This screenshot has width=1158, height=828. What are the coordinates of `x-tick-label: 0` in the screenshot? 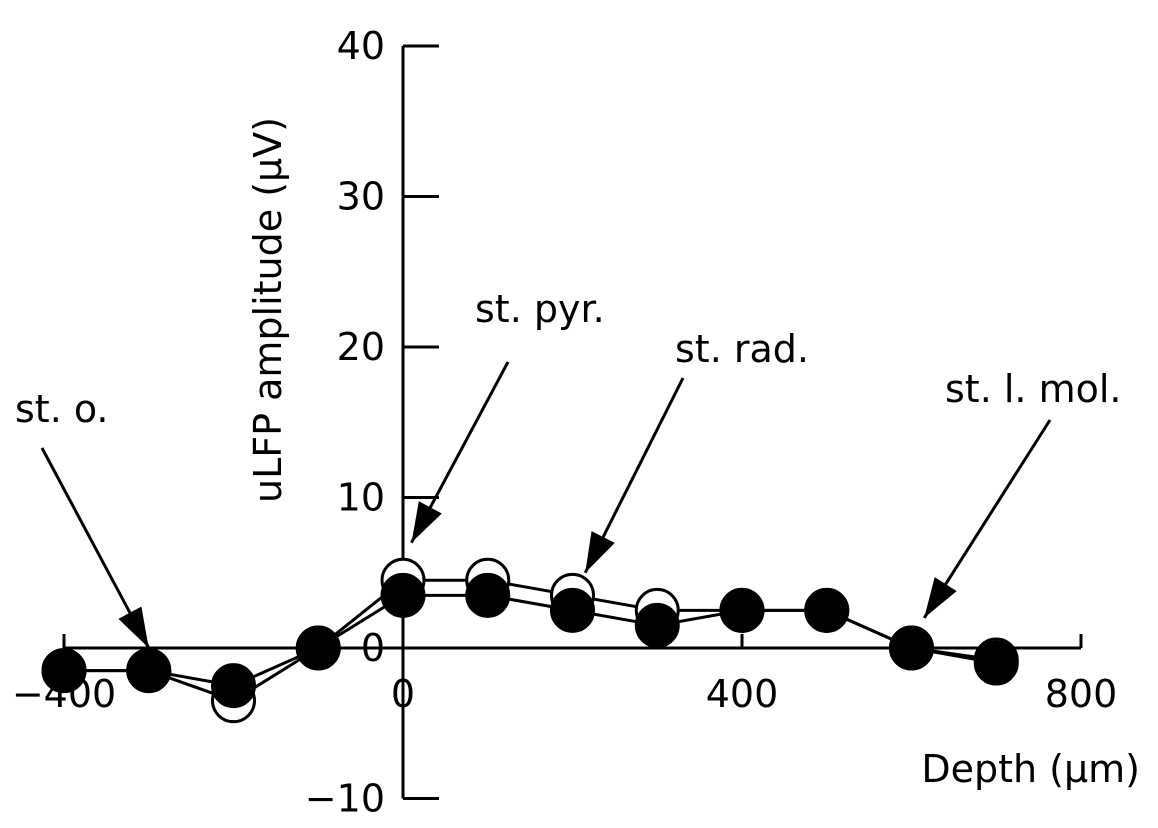 It's located at (403, 694).